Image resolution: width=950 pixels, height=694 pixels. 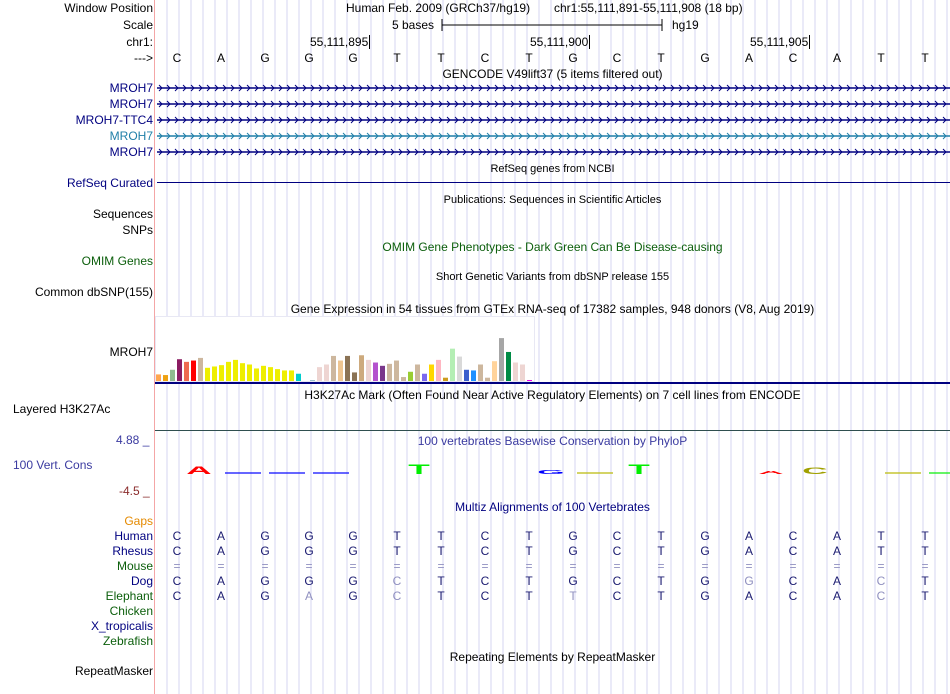 I want to click on alignment-base: C, so click(x=793, y=551).